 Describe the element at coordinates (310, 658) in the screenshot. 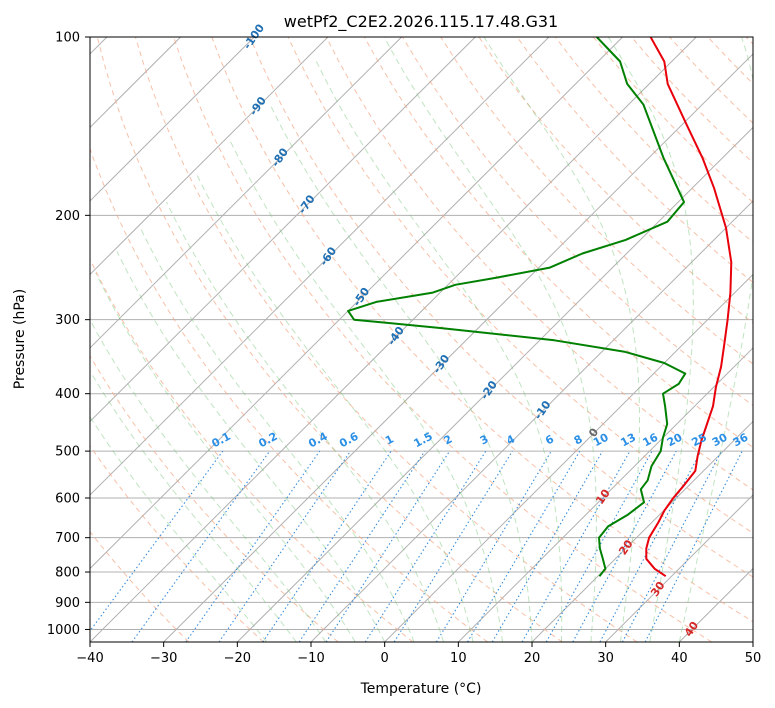

I see `x-tick-label: −10` at that location.